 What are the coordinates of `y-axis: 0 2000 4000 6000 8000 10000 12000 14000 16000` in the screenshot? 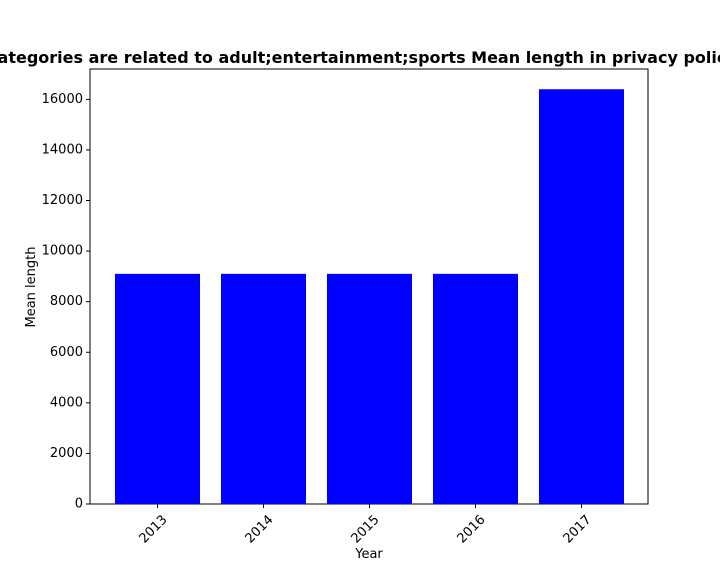 It's located at (66, 302).